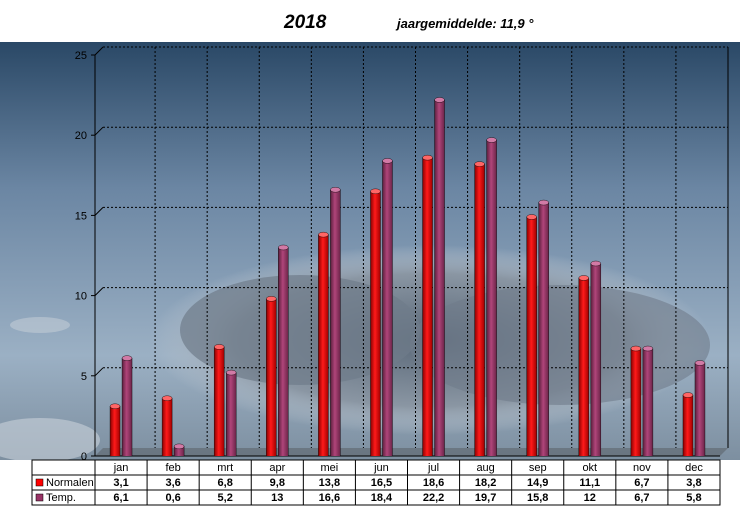  Describe the element at coordinates (81, 56) in the screenshot. I see `y-tick-label: 25` at that location.